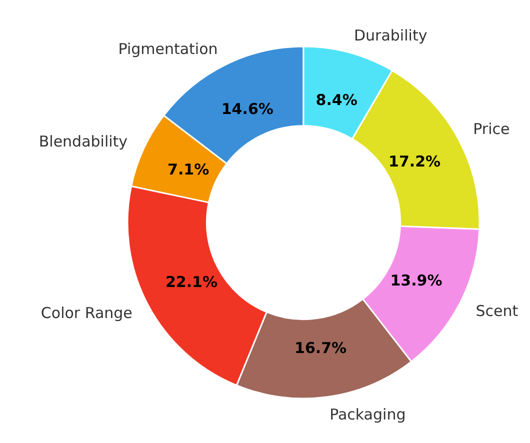 The width and height of the screenshot is (530, 443). Describe the element at coordinates (247, 109) in the screenshot. I see `data-label: 14.6%` at that location.